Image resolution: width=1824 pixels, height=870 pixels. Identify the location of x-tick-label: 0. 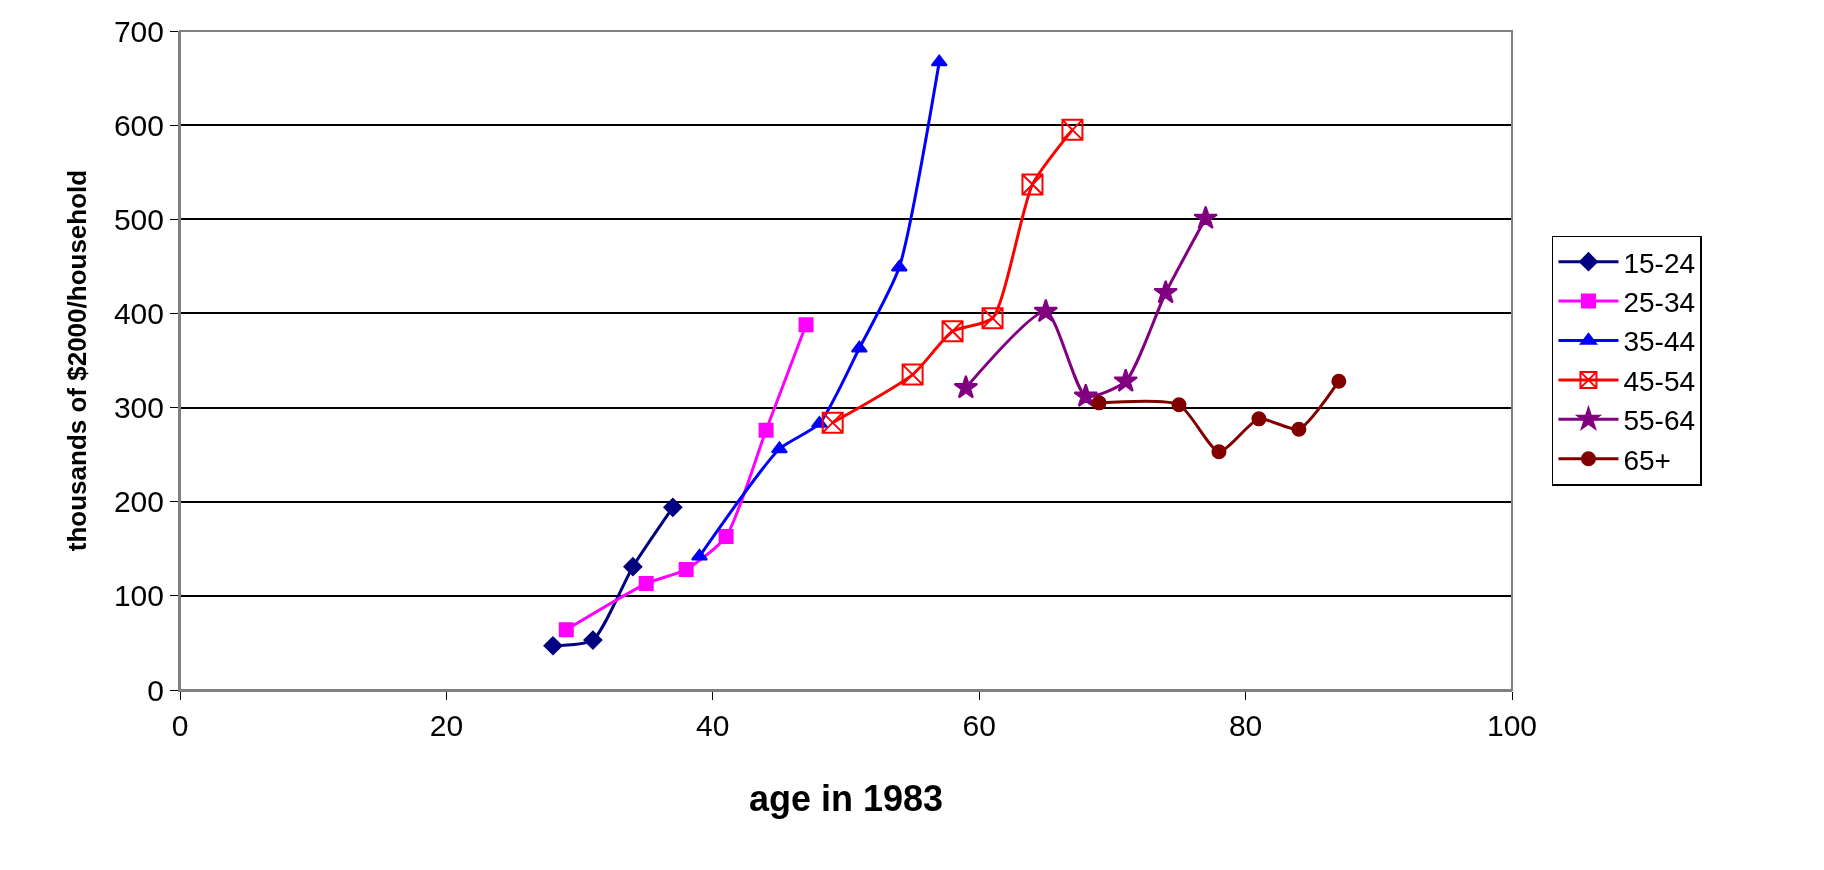
(180, 725).